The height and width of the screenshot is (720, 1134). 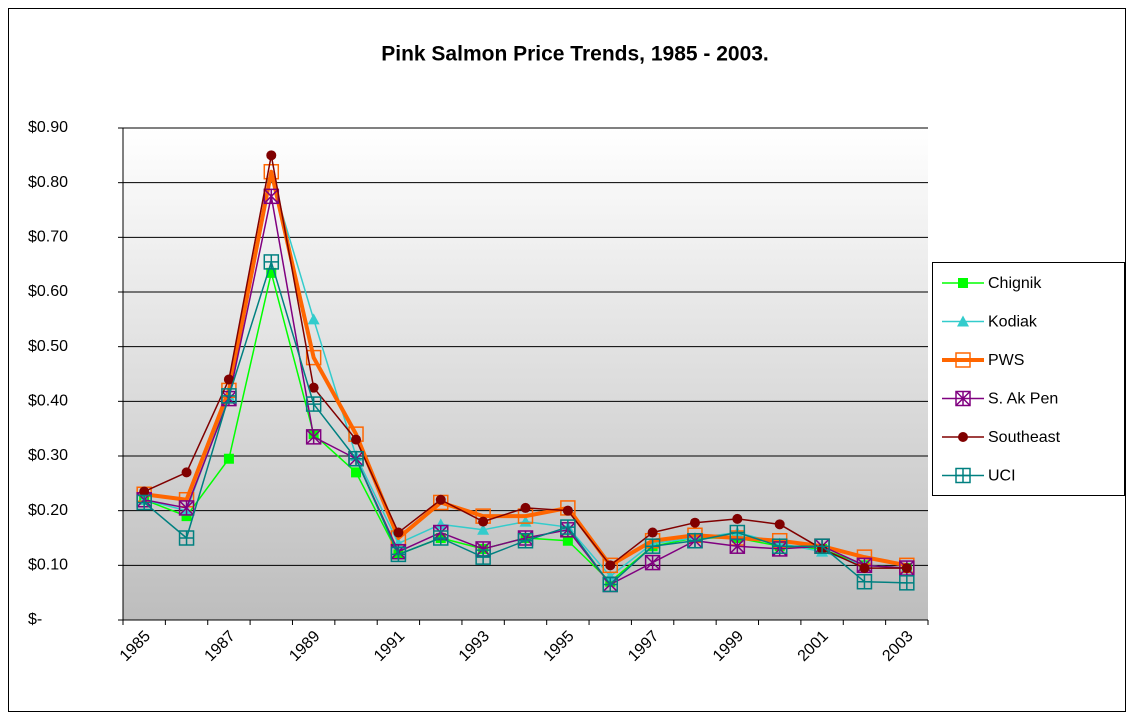 What do you see at coordinates (48, 510) in the screenshot?
I see `y-tick-label: $0.20` at bounding box center [48, 510].